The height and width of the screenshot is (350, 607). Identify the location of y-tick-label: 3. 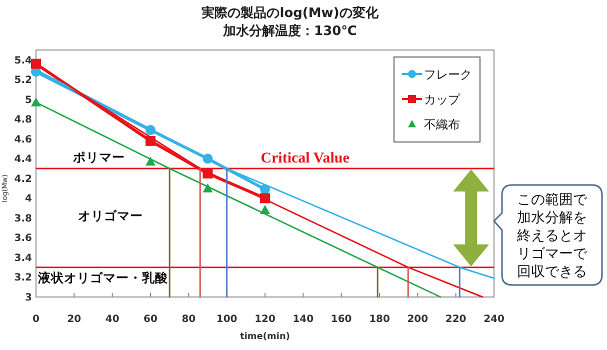
(28, 298).